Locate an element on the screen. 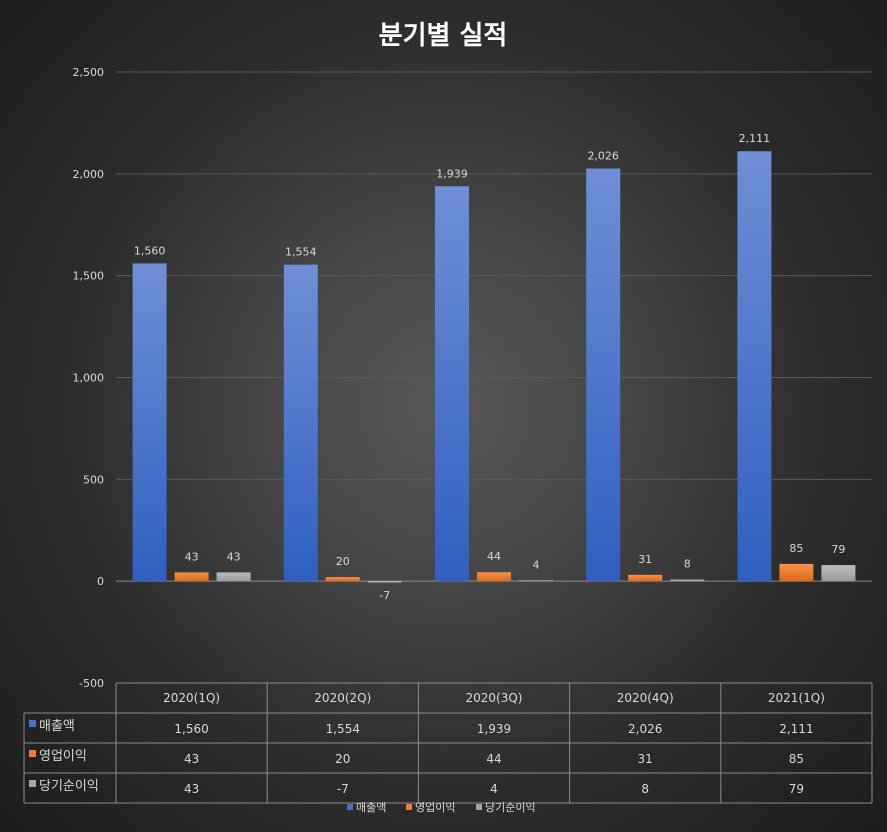  table-cell: 44 is located at coordinates (493, 759).